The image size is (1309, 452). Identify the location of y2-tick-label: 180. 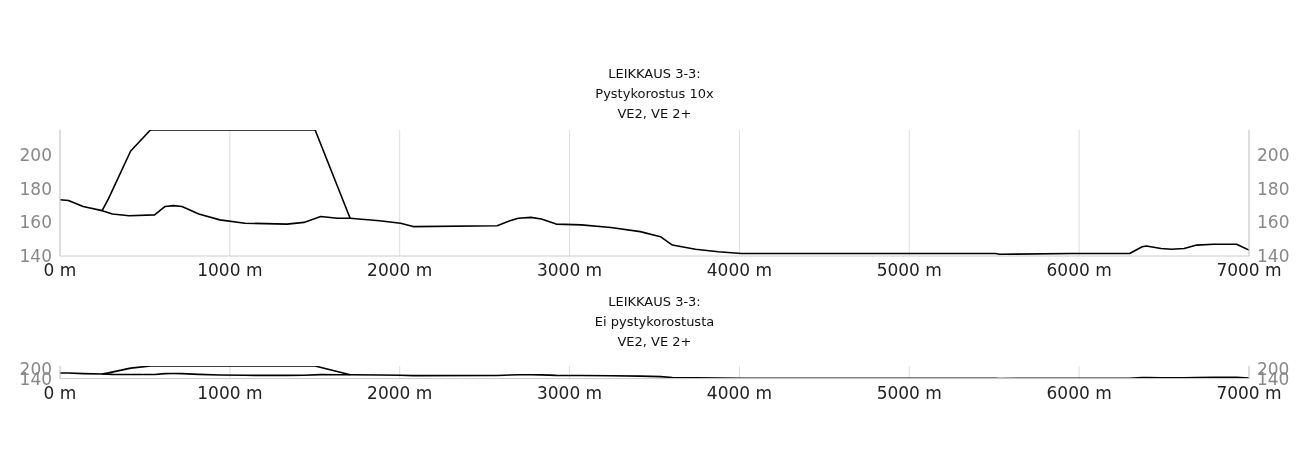
(1273, 188).